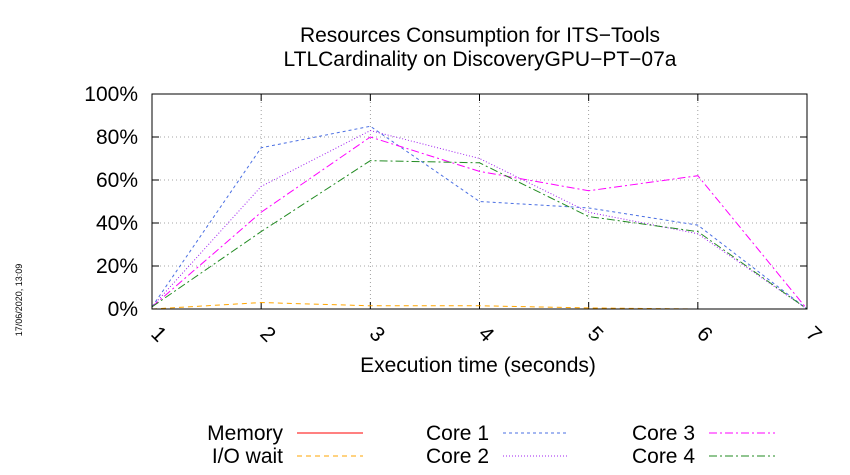  What do you see at coordinates (595, 334) in the screenshot?
I see `x-tick-label: 5` at bounding box center [595, 334].